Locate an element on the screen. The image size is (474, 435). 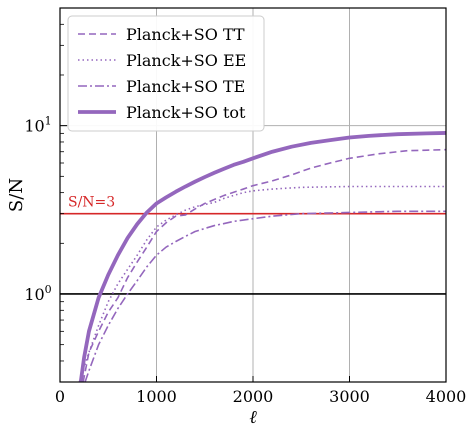
x-tick-label: 4000 is located at coordinates (446, 396).